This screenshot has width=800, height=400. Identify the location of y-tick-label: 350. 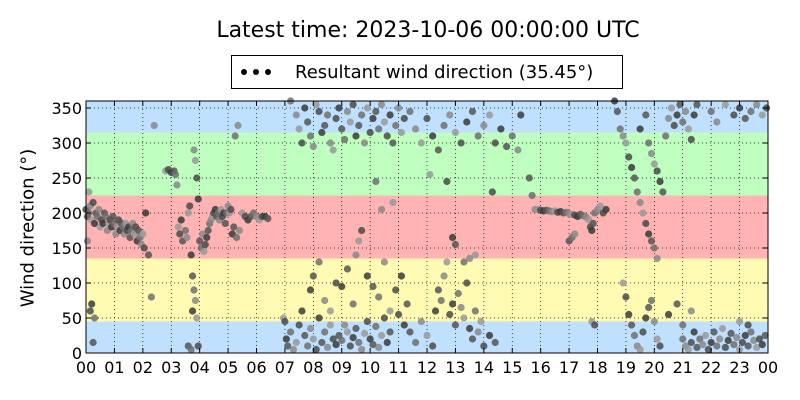
(66, 108).